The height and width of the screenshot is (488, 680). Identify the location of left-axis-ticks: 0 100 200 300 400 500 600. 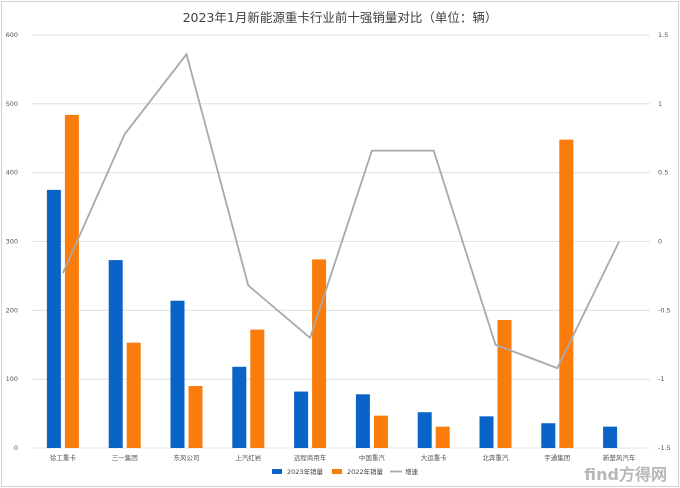
(12, 241).